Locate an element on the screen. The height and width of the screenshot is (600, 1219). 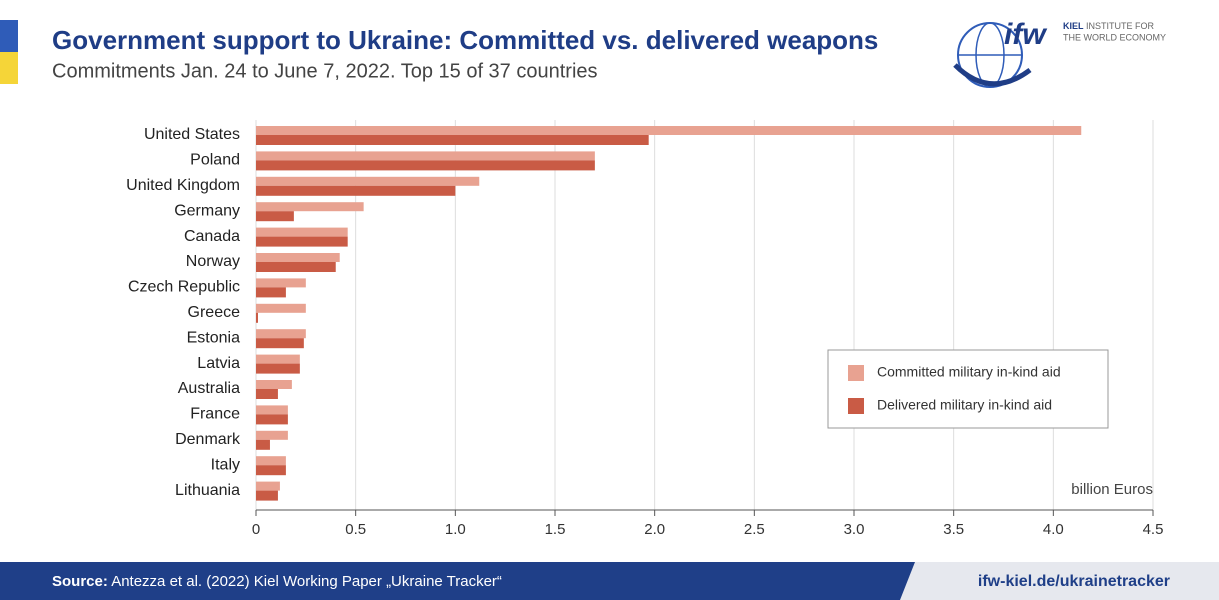
flag-blue is located at coordinates (9, 36).